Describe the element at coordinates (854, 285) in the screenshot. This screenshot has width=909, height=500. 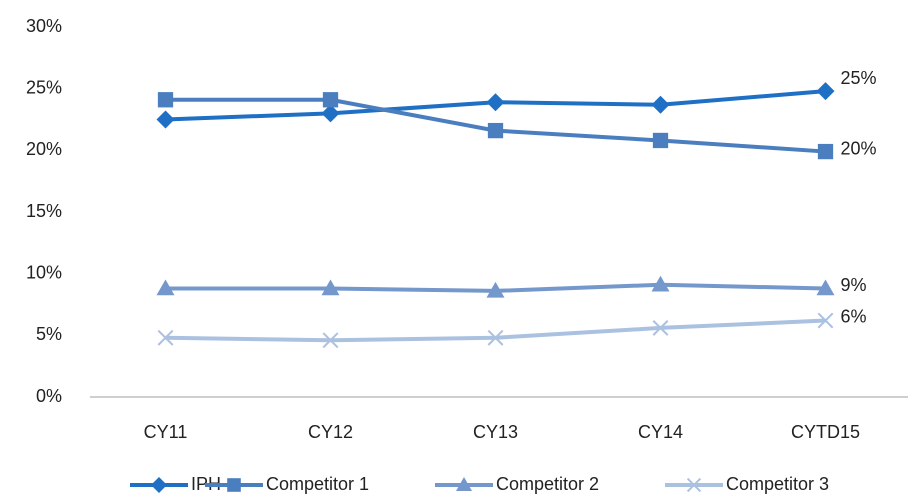
I see `data-label: 9%` at that location.